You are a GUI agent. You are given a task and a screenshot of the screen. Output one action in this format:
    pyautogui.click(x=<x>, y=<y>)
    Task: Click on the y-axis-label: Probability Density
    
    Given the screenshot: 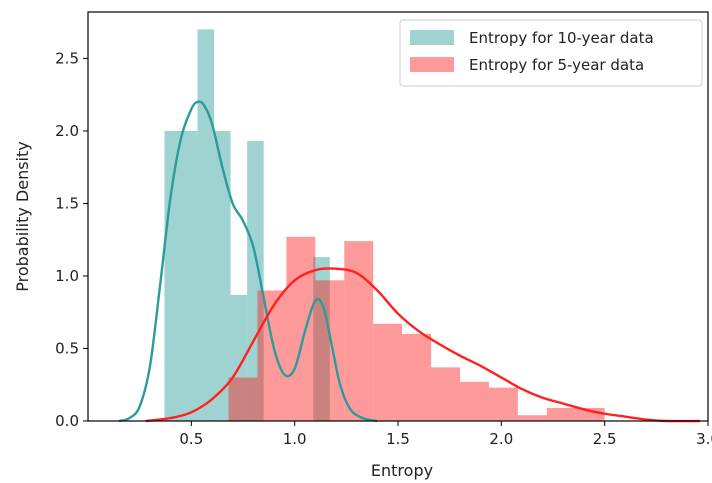 What is the action you would take?
    pyautogui.click(x=22, y=216)
    